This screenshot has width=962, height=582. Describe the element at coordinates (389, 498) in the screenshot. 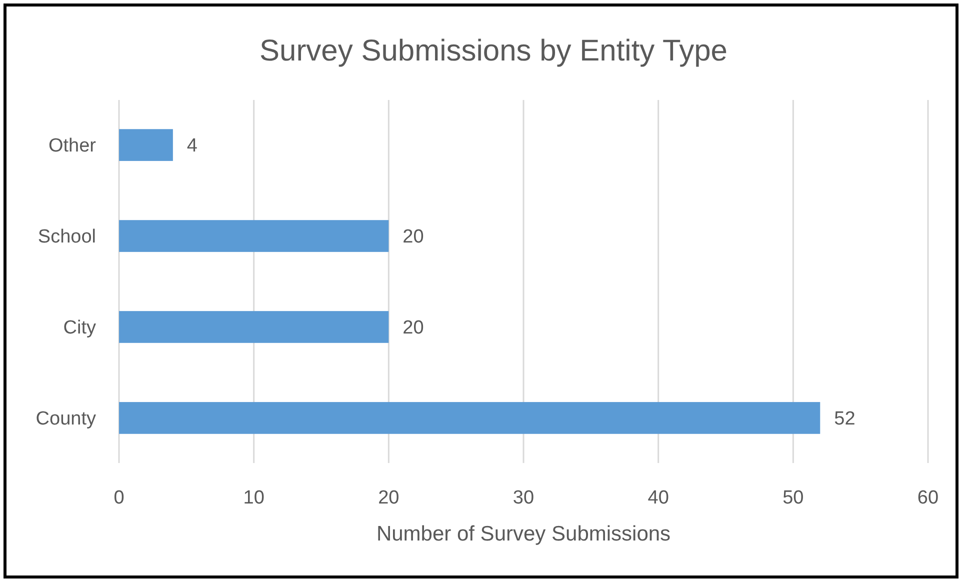

I see `x-tick-label: 20` at that location.